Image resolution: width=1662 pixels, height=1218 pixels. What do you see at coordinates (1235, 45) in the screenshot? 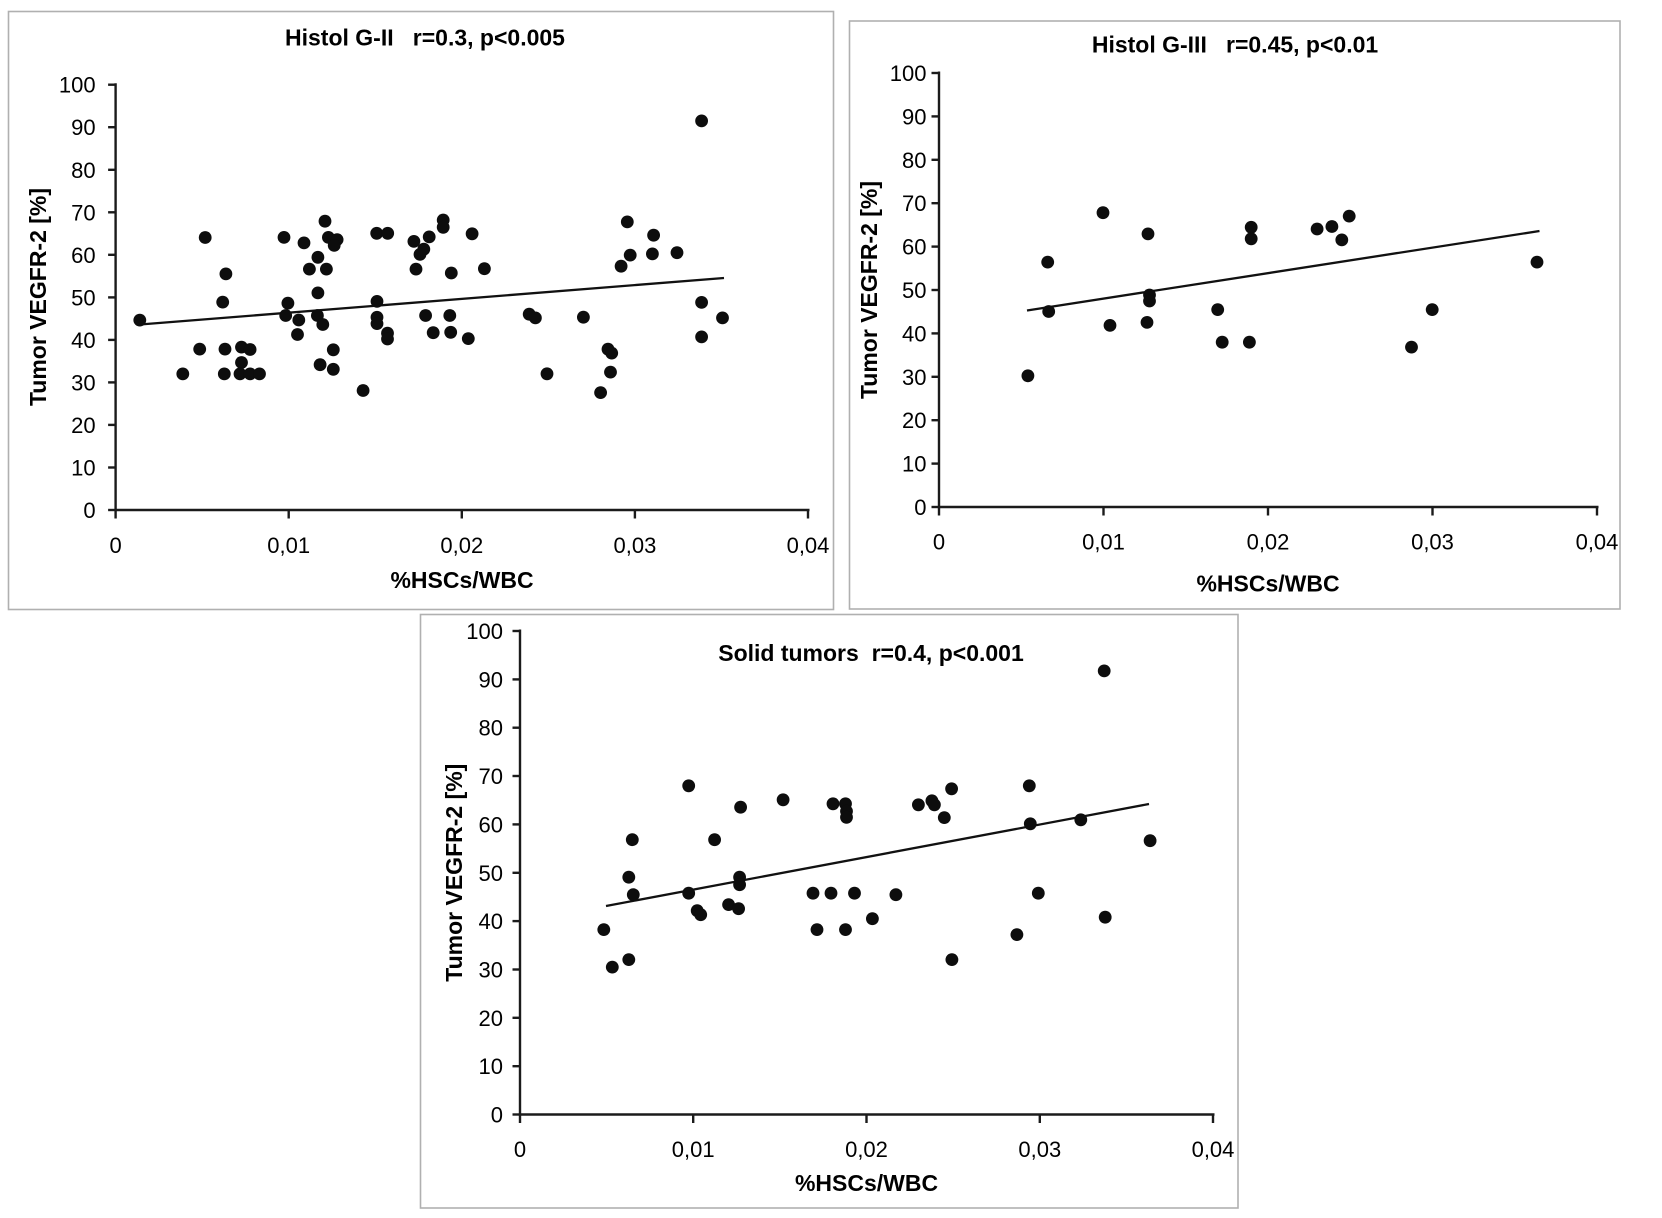
I see `svg-text: Histol G-III r=0.45, p<0.01` at bounding box center [1235, 45].